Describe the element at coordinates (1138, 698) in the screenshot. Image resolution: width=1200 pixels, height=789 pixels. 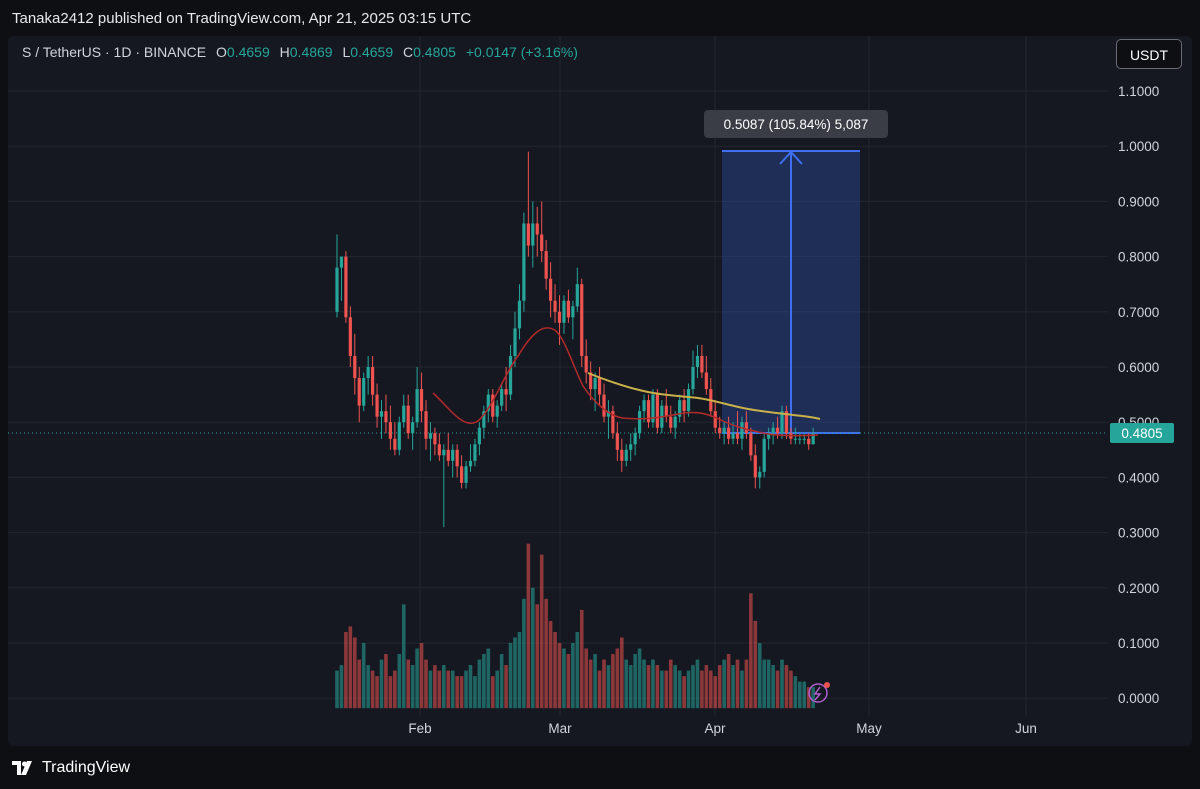
I see `price-tick-label: 0.0000` at that location.